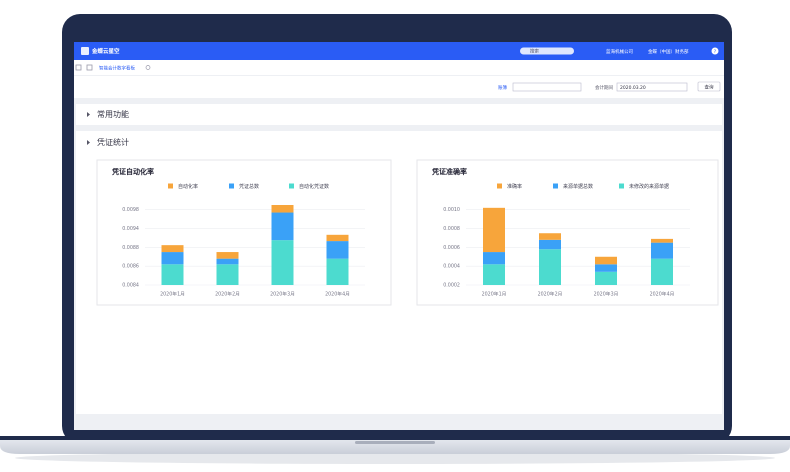  Describe the element at coordinates (451, 210) in the screenshot. I see `y-tick-label: 0.0010` at that location.